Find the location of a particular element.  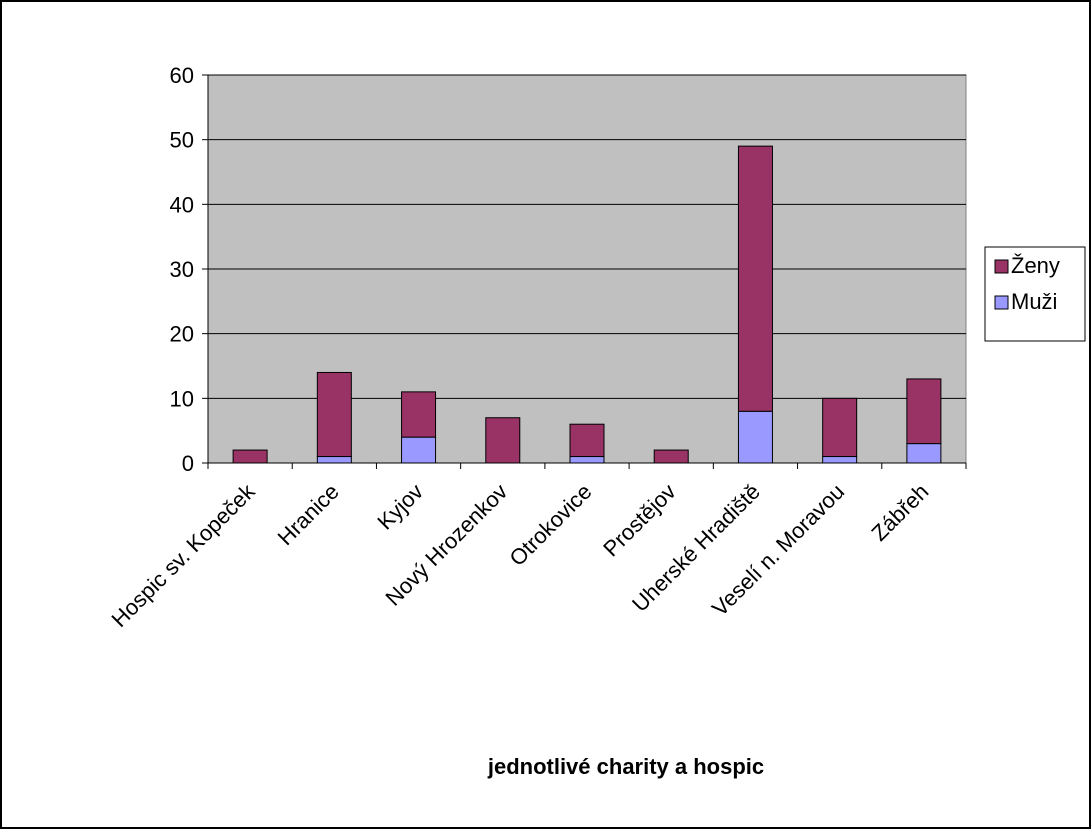

legend-label: Muži is located at coordinates (1034, 301).